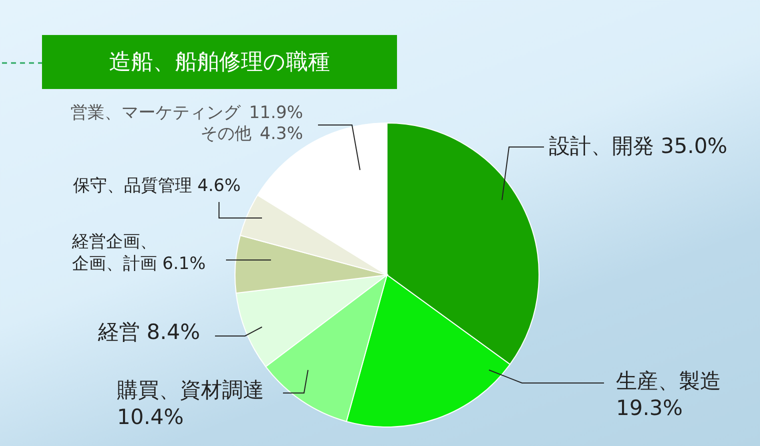 The width and height of the screenshot is (760, 446). Describe the element at coordinates (138, 253) in the screenshot. I see `slice-label: 経営企画、企画、計画 6.1%` at that location.